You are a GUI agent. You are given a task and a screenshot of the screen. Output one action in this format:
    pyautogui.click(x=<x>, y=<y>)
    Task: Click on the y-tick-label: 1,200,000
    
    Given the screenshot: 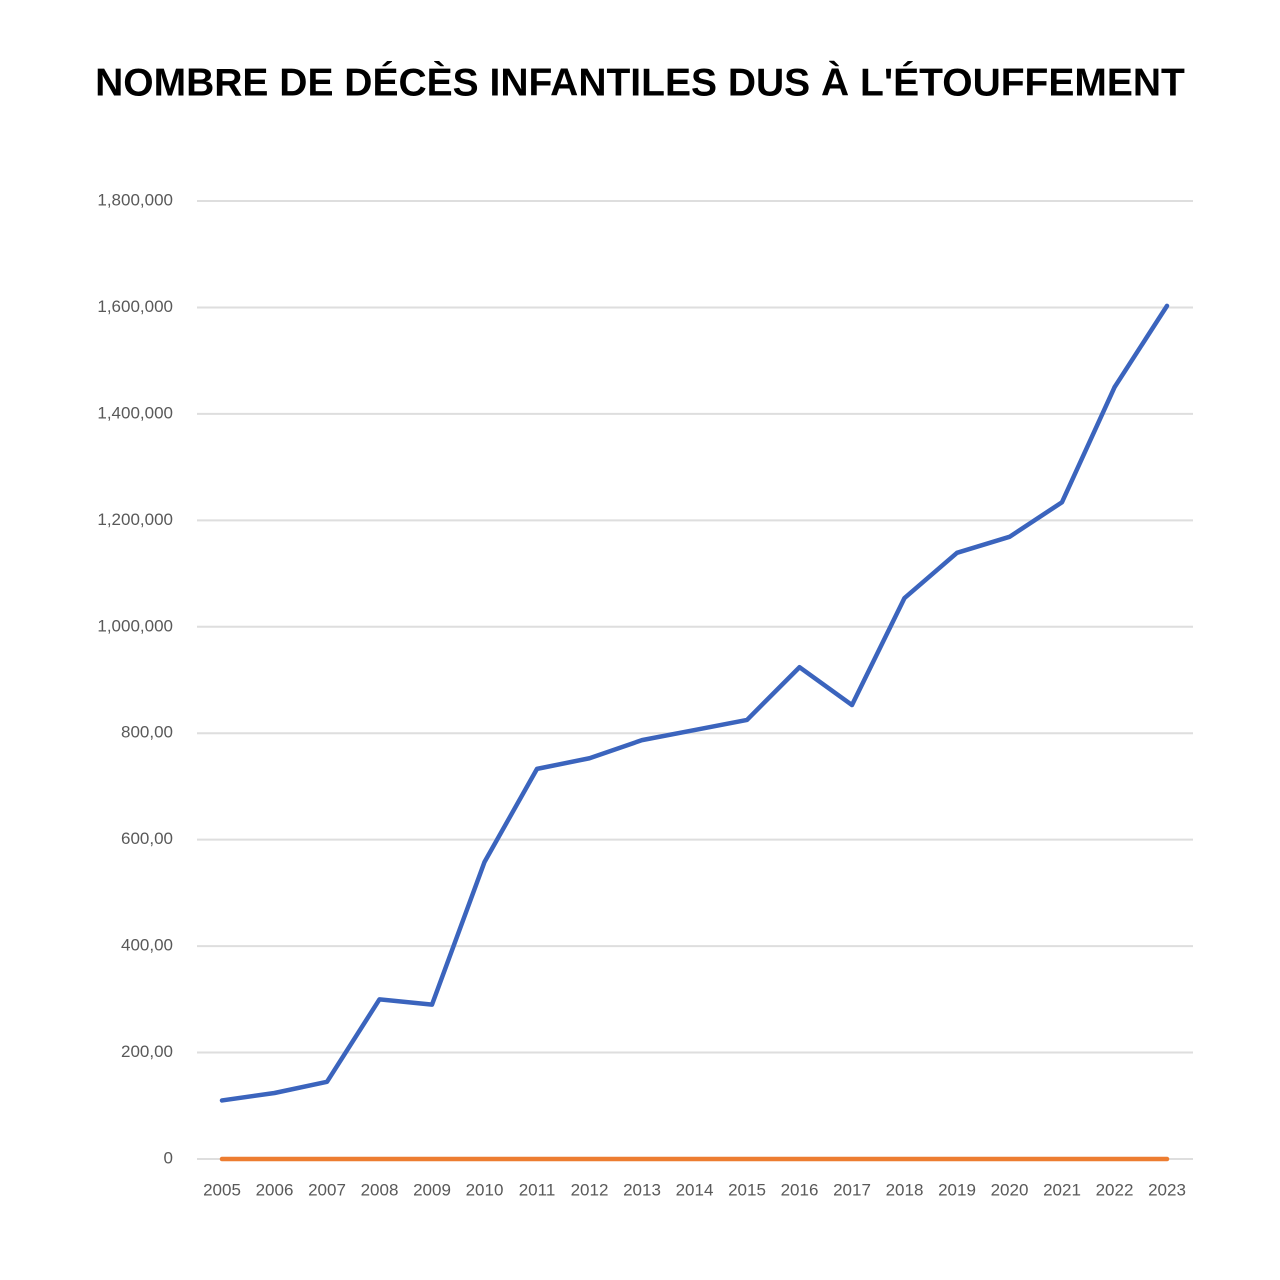 What is the action you would take?
    pyautogui.click(x=135, y=519)
    